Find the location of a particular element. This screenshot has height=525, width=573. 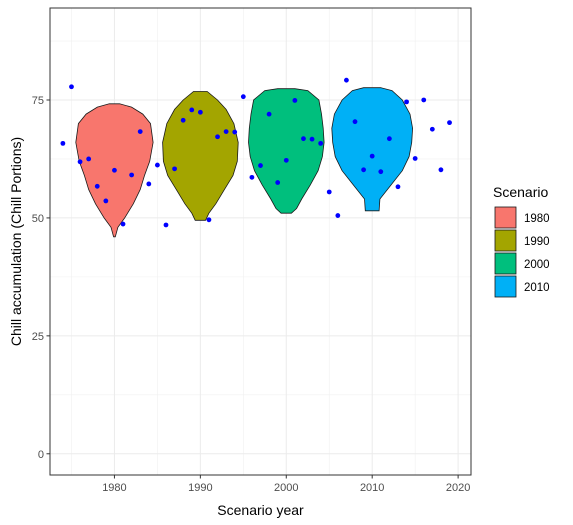

x-tick-label: 1990 is located at coordinates (200, 488).